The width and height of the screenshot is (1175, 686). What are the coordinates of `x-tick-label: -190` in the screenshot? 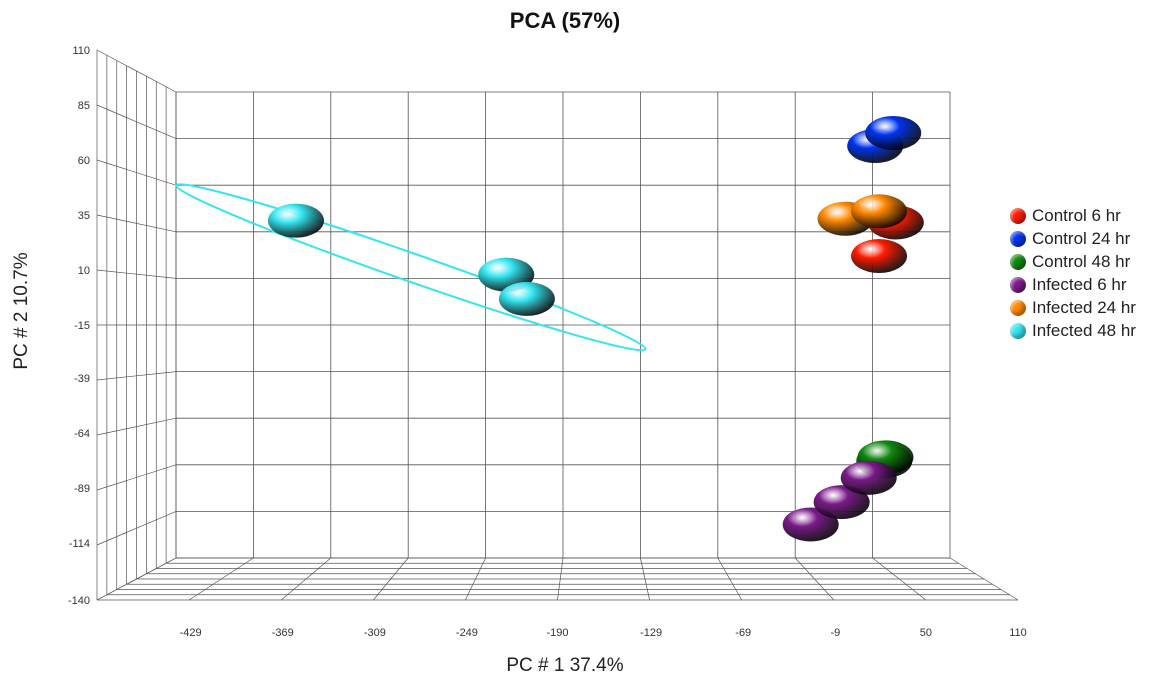 It's located at (557, 633).